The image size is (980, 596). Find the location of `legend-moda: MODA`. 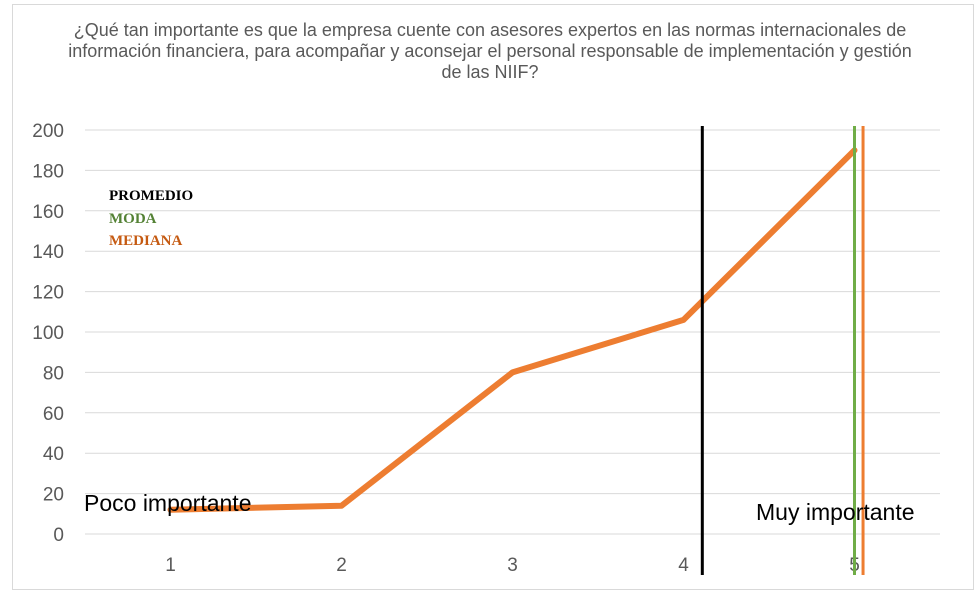

legend-moda: MODA is located at coordinates (133, 219).